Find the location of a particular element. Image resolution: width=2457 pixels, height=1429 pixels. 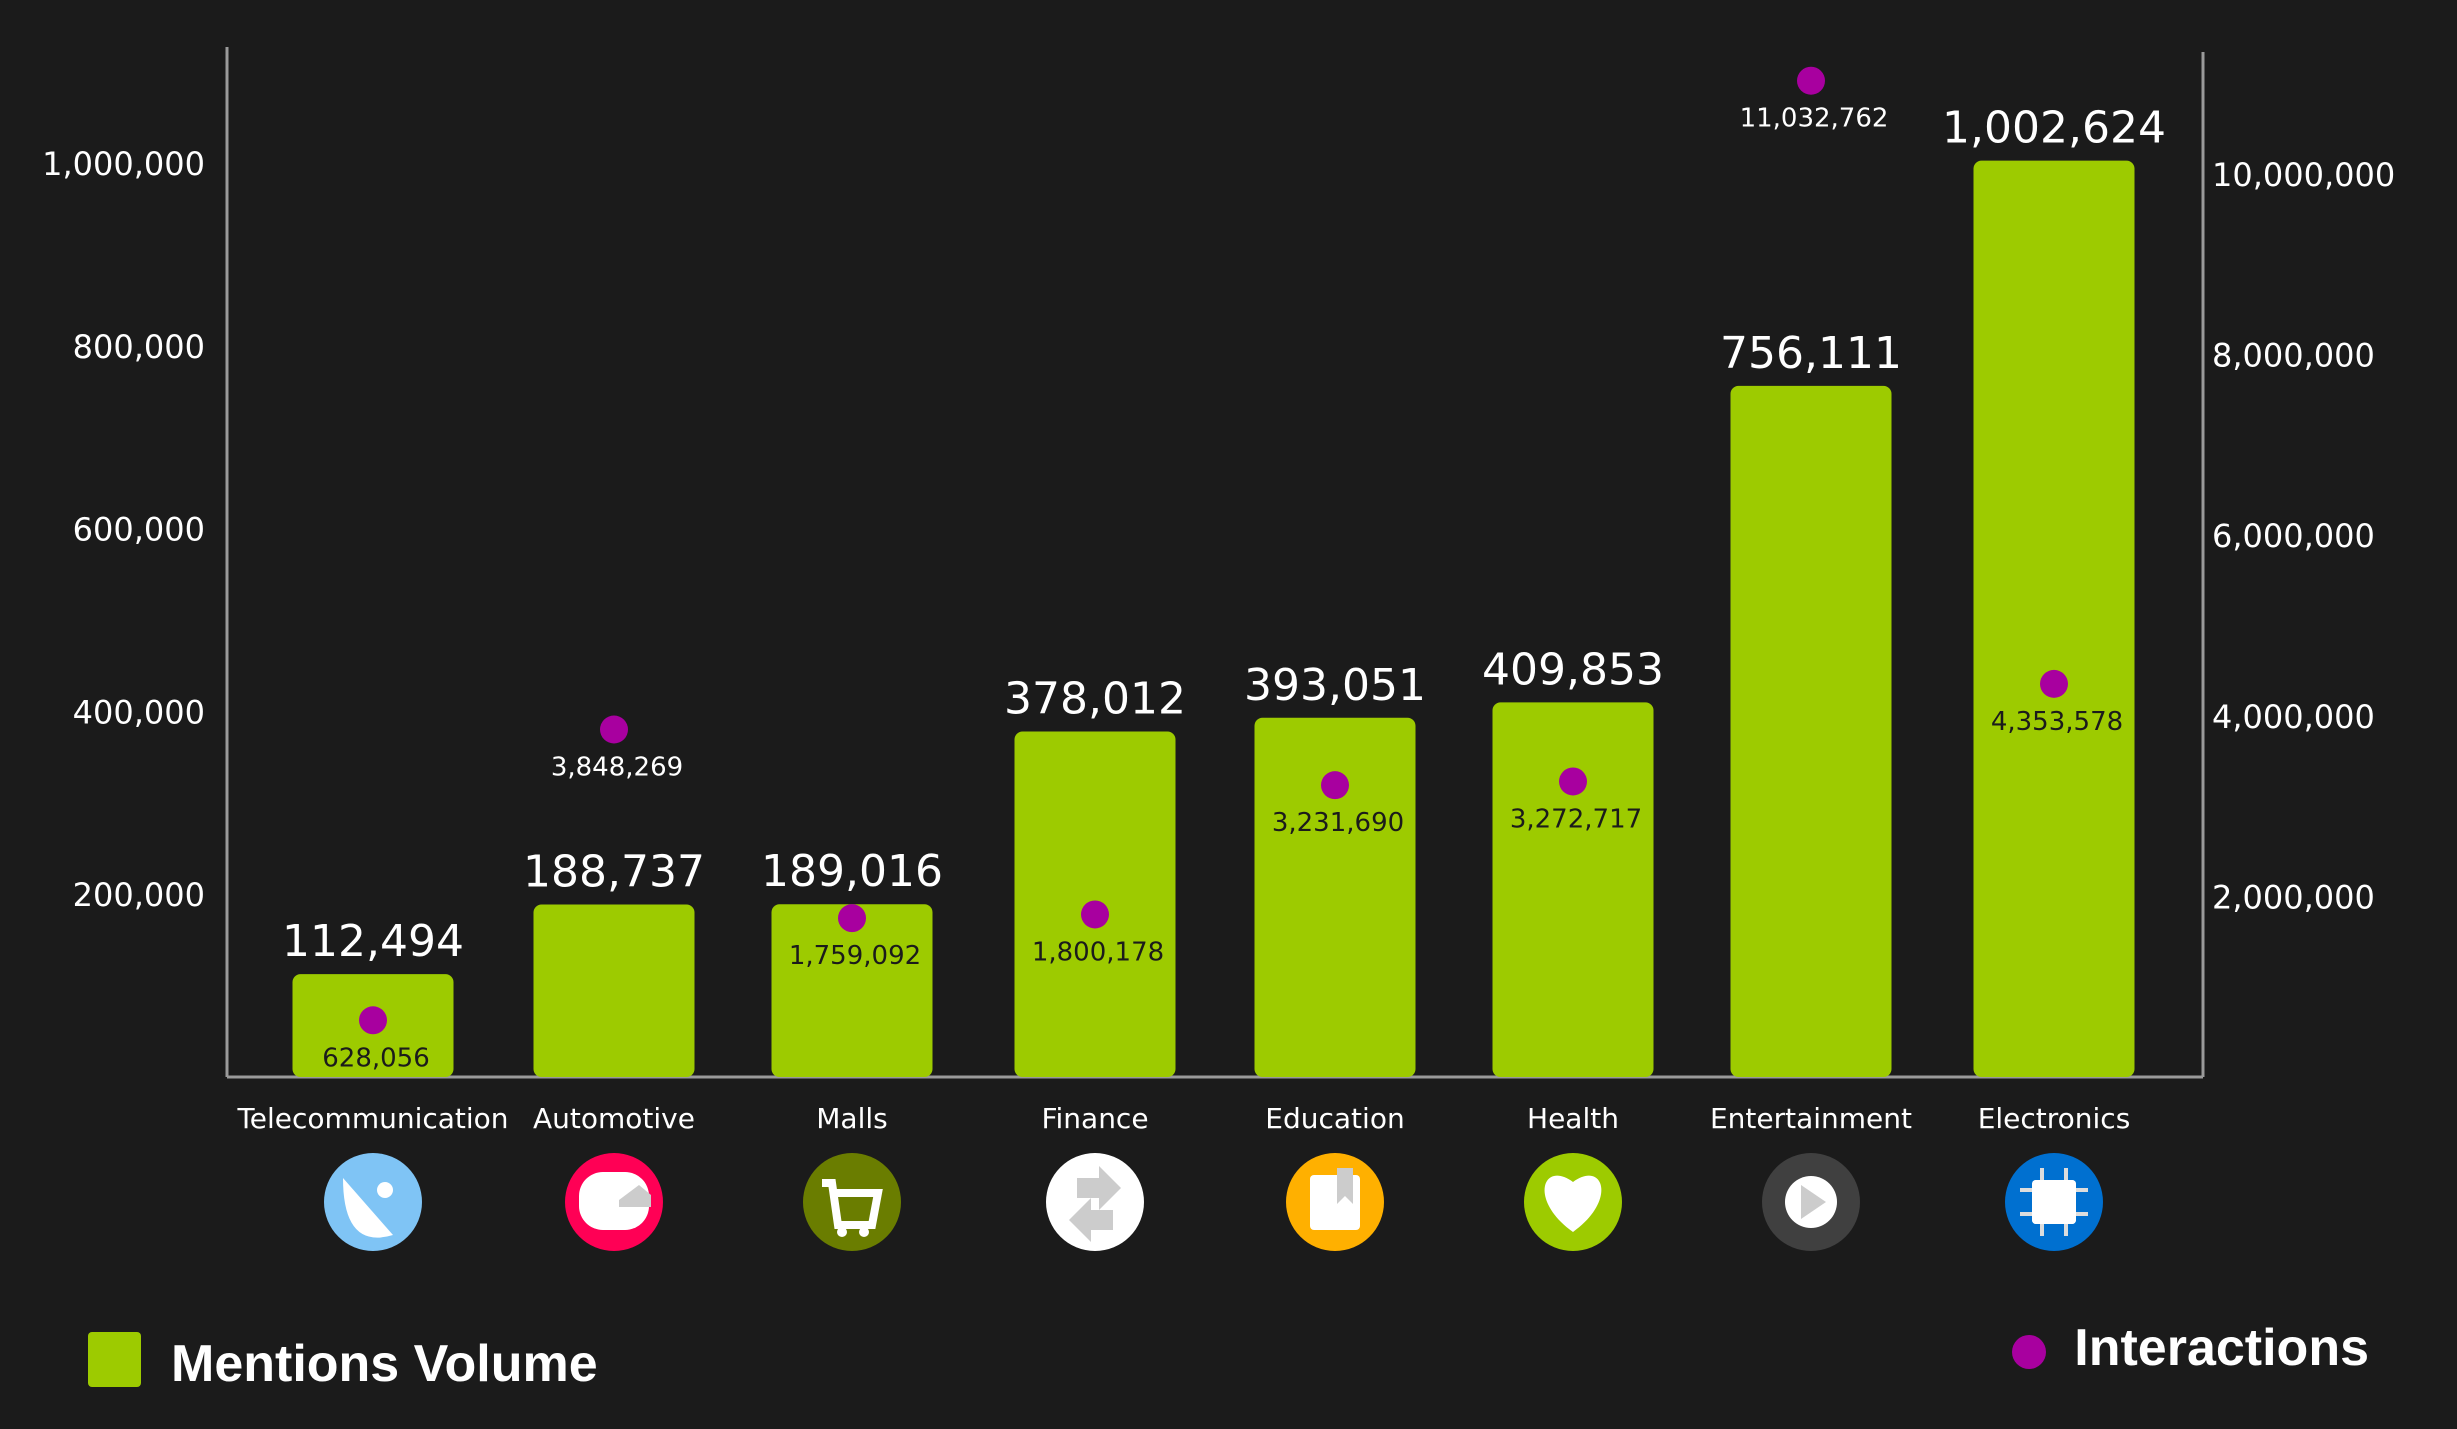

exchange-arrows-icon is located at coordinates (1095, 1202).